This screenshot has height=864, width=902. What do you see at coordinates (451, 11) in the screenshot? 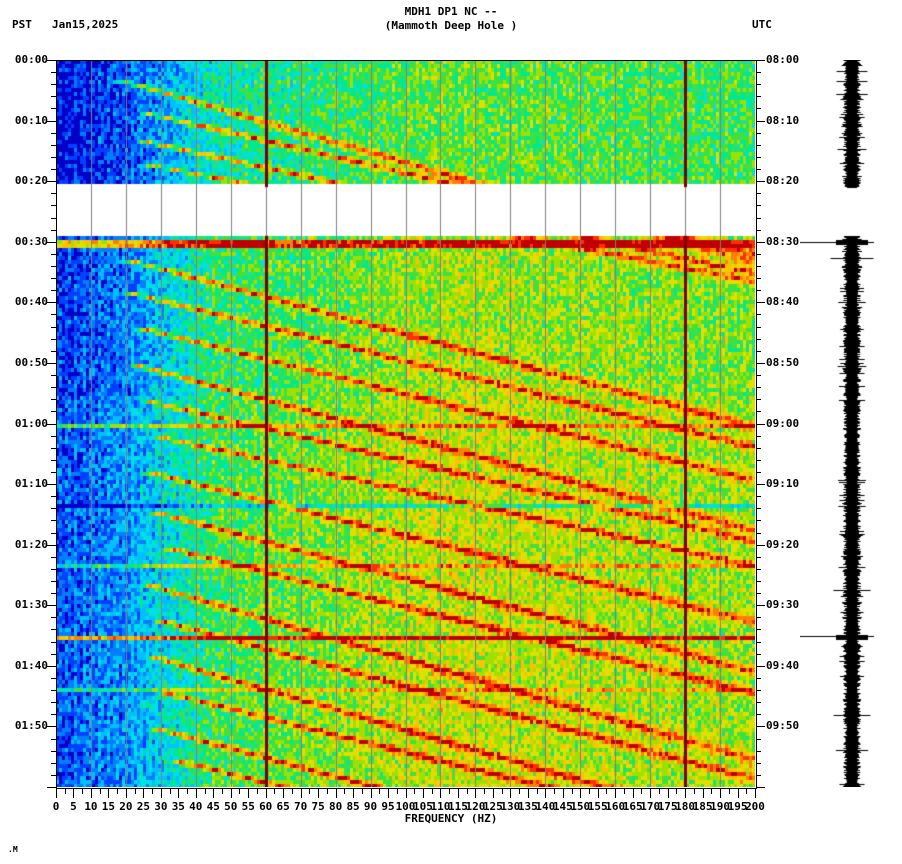
I see `station-title: MDH1 DP1 NC --` at bounding box center [451, 11].